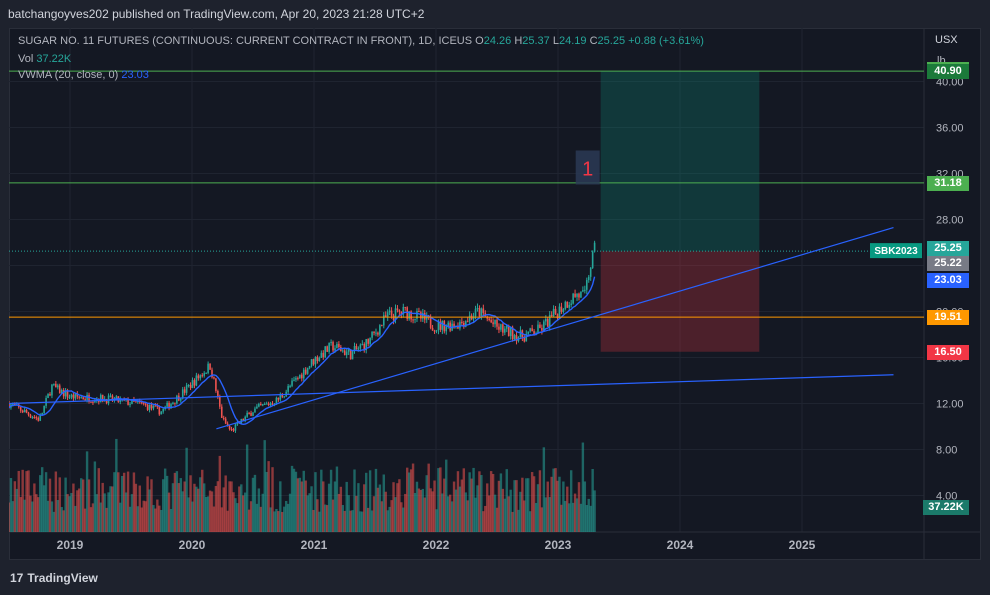 The width and height of the screenshot is (990, 595). I want to click on volume-label: Vol, so click(26, 59).